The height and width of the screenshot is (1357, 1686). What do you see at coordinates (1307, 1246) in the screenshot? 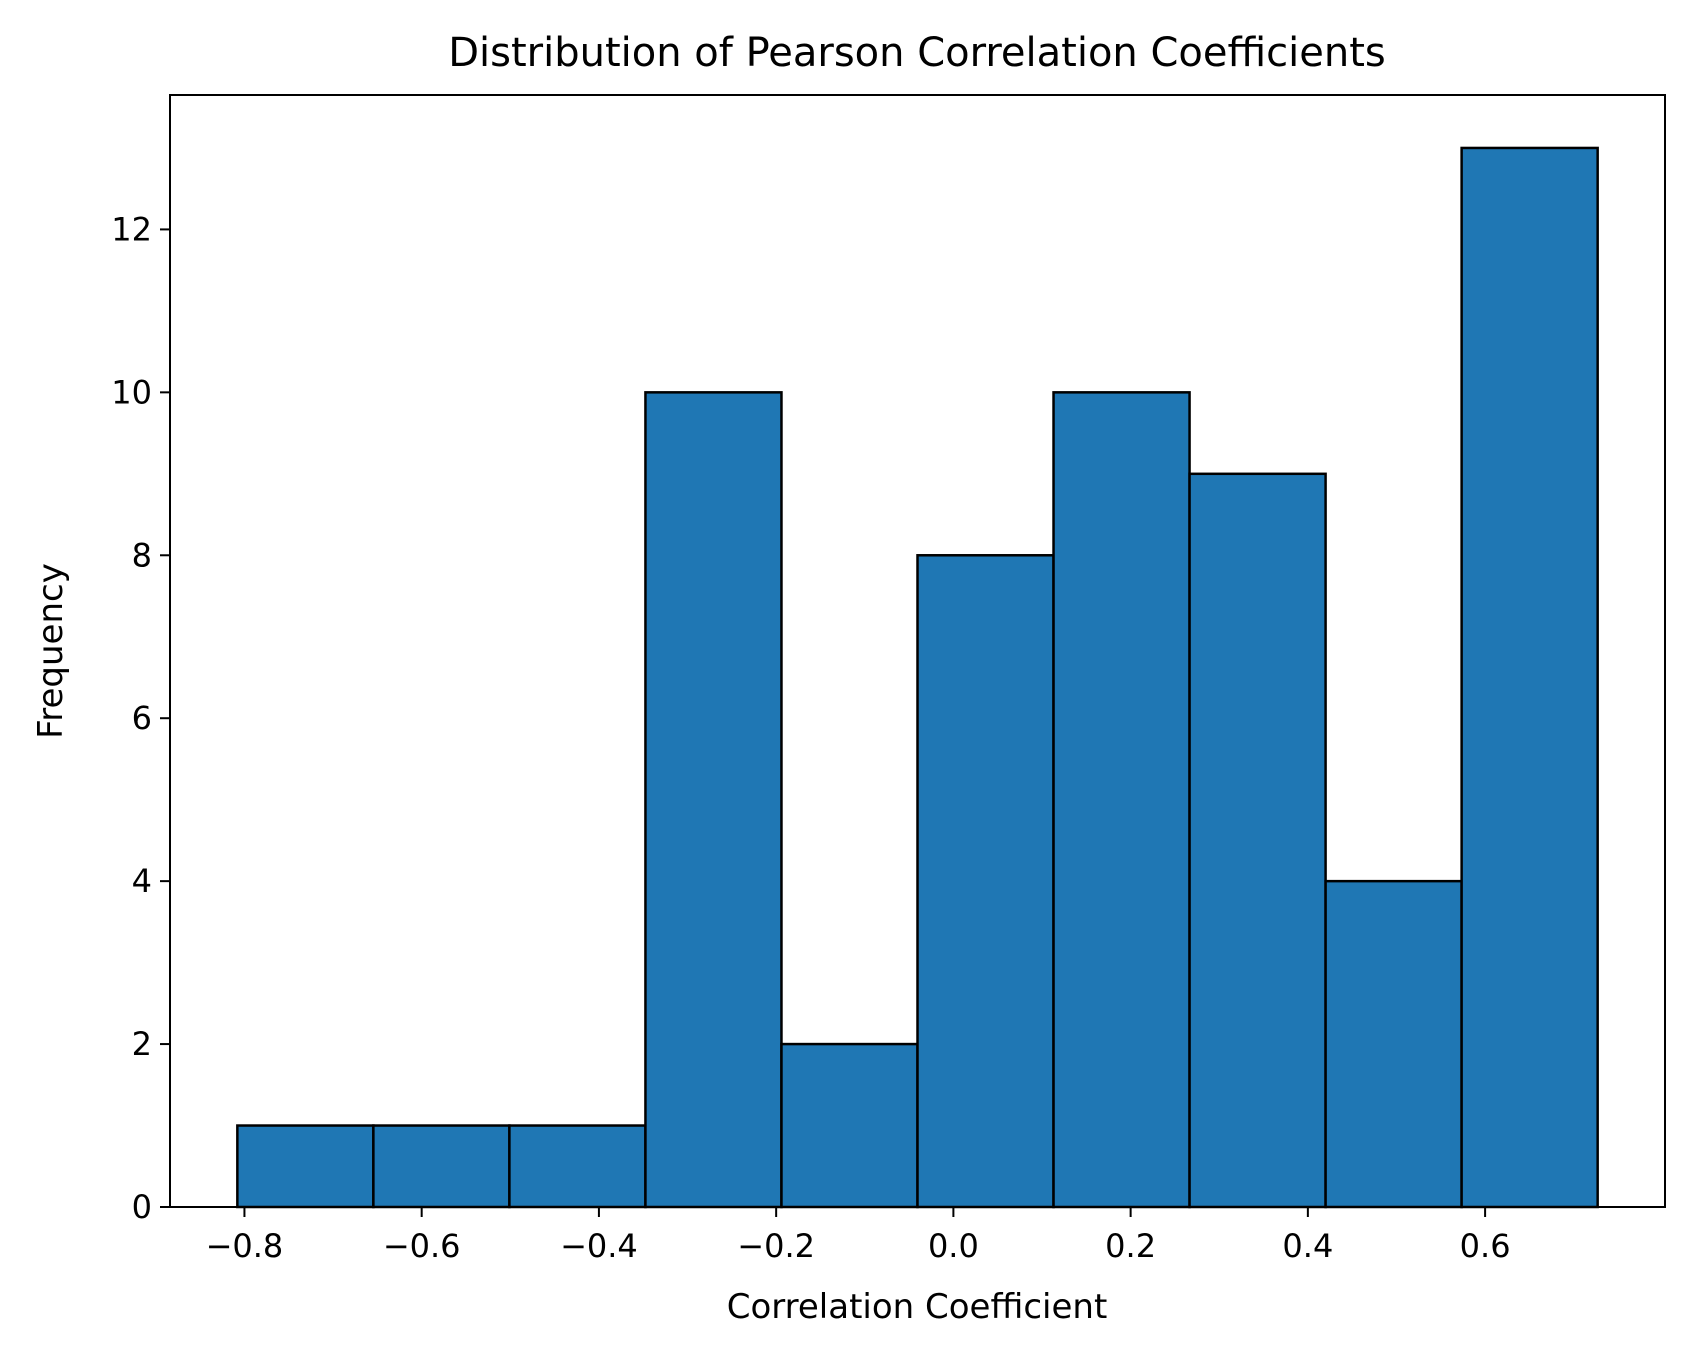
I see `x-tick-label: 0.4` at bounding box center [1307, 1246].